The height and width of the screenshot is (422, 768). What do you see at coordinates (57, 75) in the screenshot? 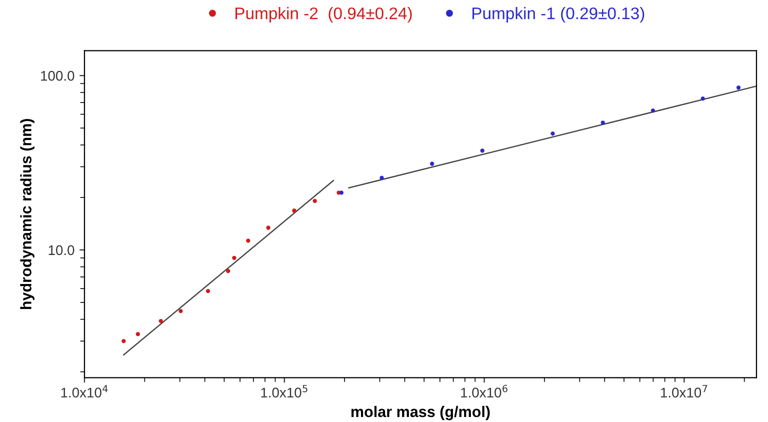
I see `y-tick-label: 100.0` at bounding box center [57, 75].